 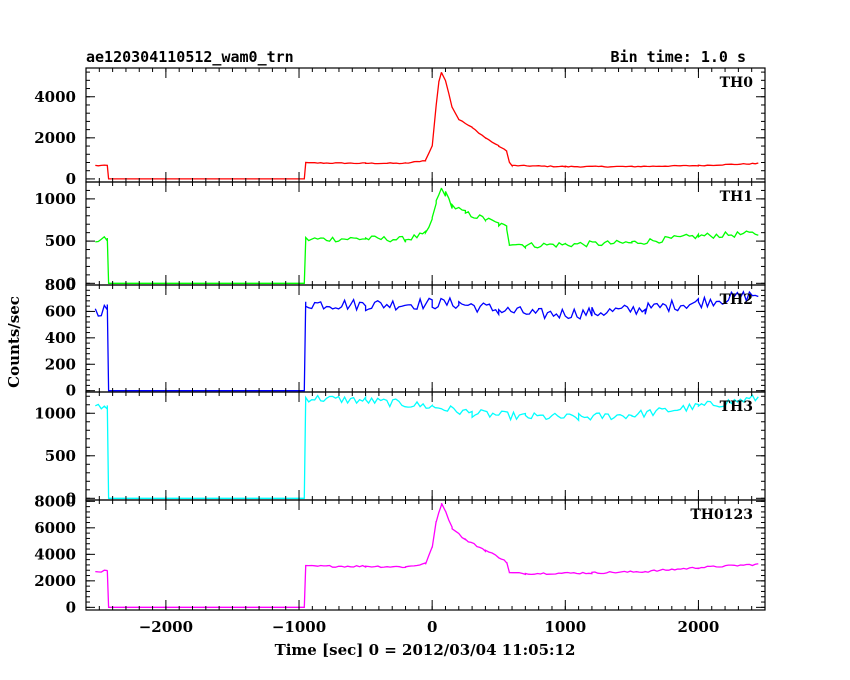 I want to click on series-line-th0, so click(x=427, y=126).